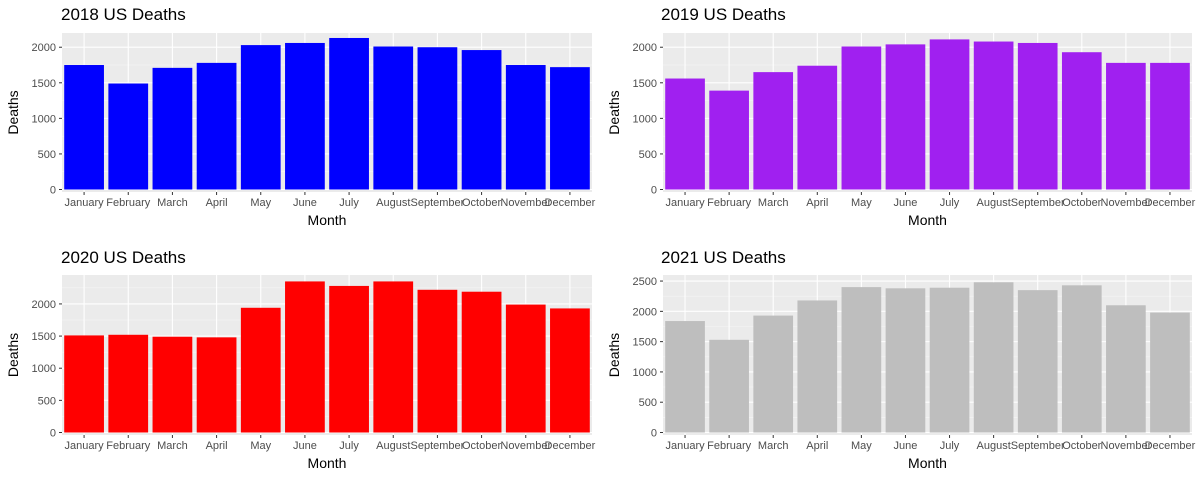  I want to click on chart-title: 2019 US Deaths, so click(723, 14).